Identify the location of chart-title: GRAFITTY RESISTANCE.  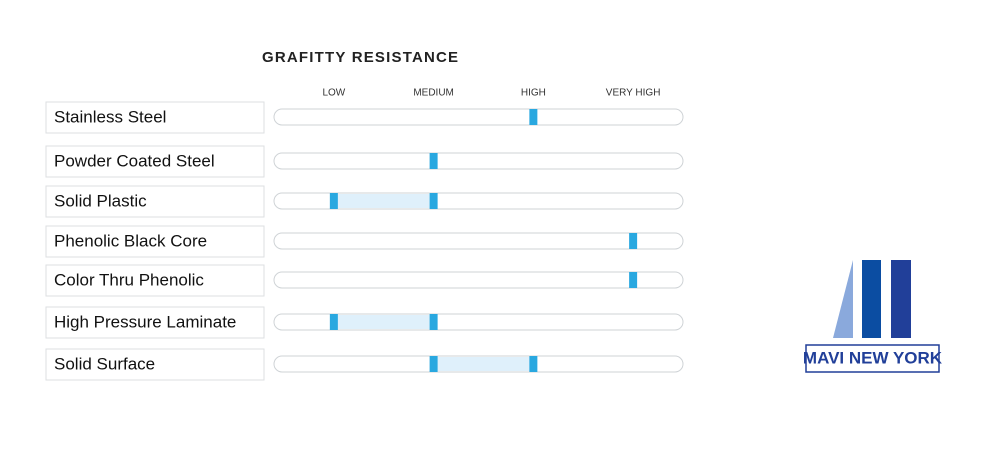
(360, 57).